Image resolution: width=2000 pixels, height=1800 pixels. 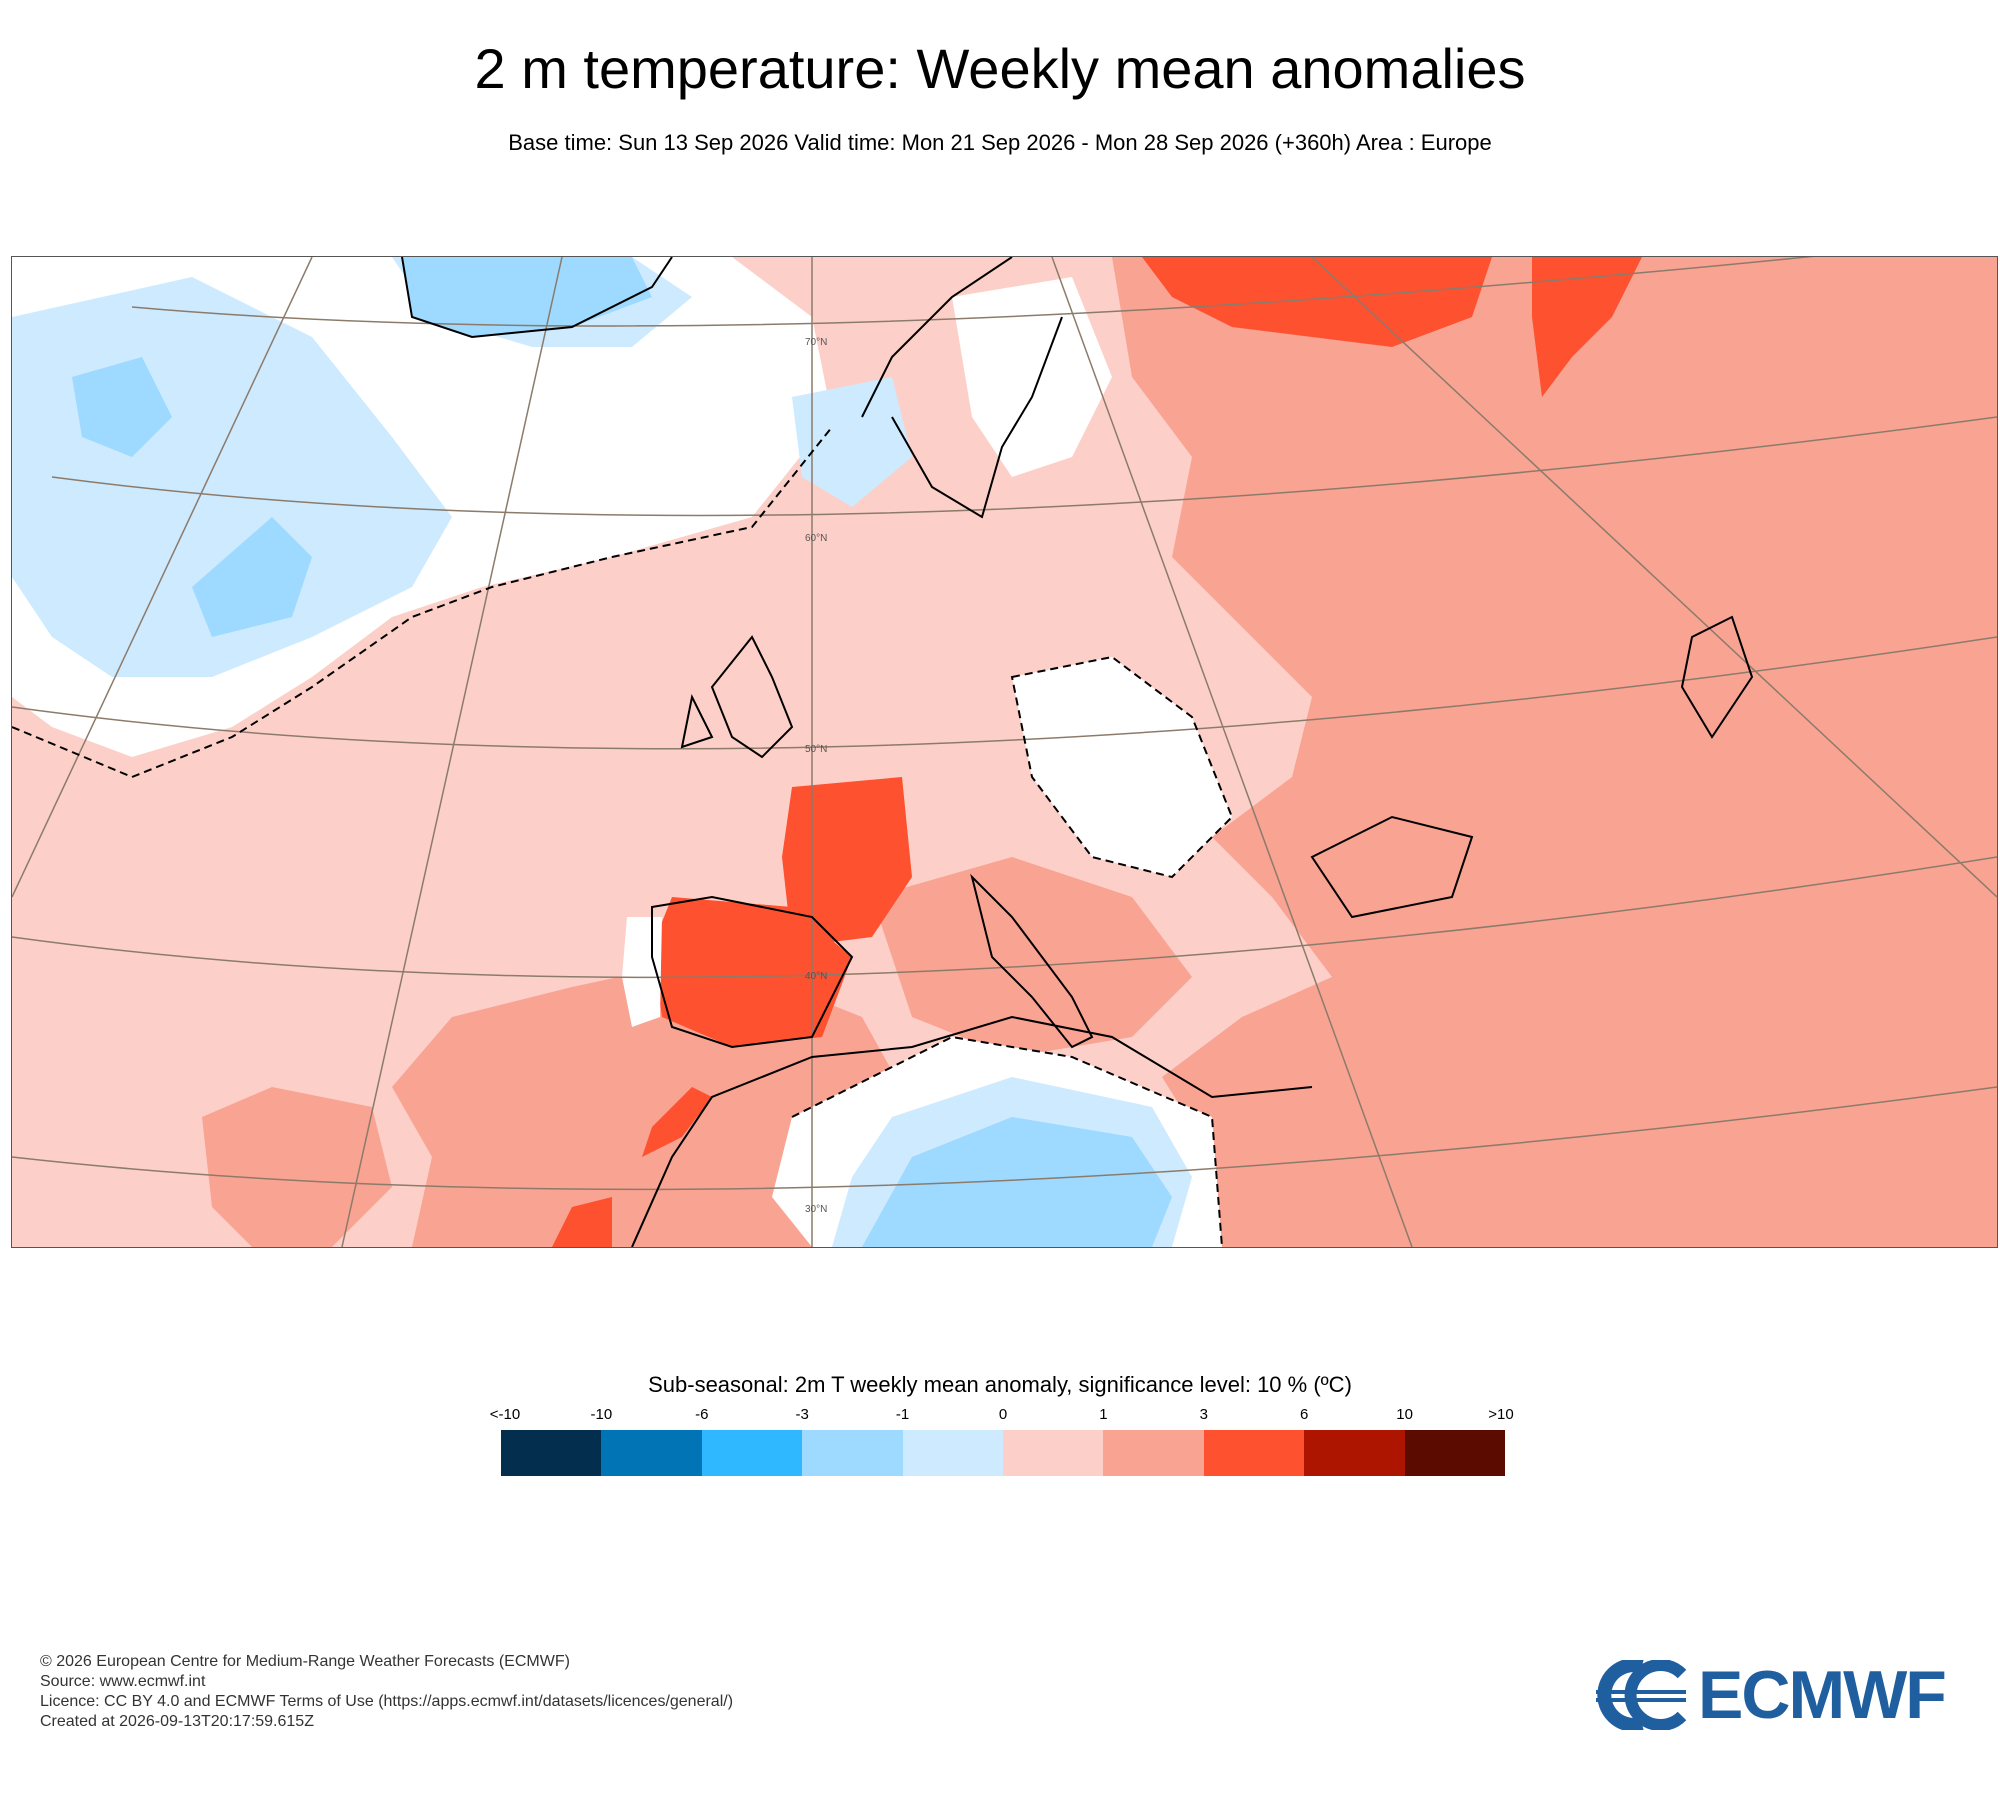 What do you see at coordinates (737, 697) in the screenshot?
I see `coast-britain` at bounding box center [737, 697].